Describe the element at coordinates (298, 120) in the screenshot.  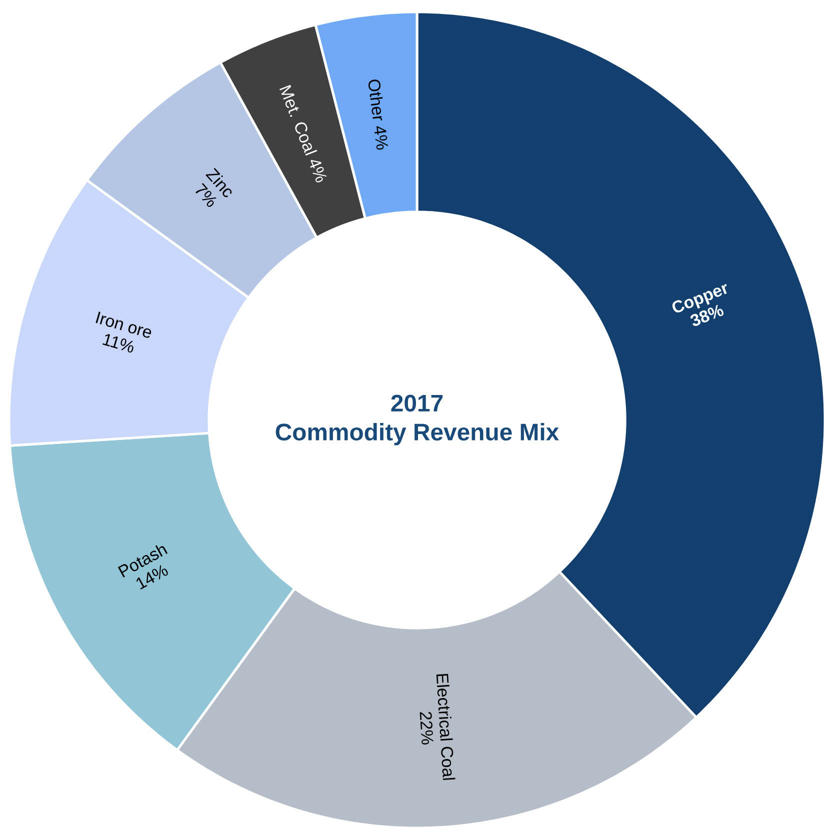
I see `slice-label: Met. Coal` at that location.